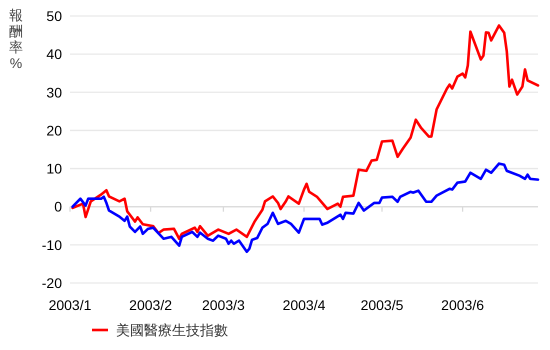 Image resolution: width=550 pixels, height=350 pixels. I want to click on x-tick-label: 2003/1, so click(70, 305).